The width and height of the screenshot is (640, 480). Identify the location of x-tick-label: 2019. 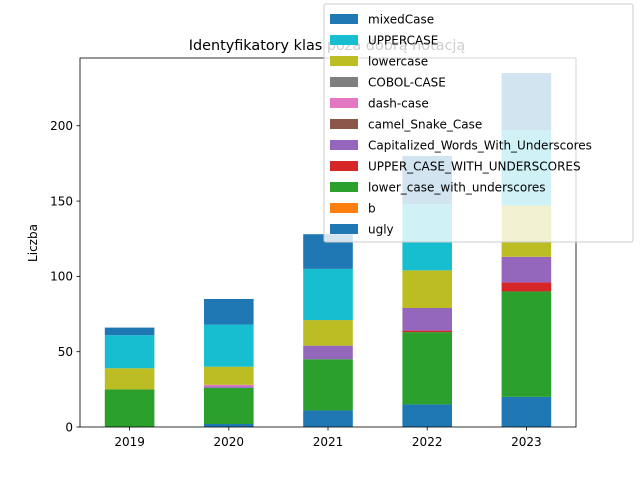
(129, 442).